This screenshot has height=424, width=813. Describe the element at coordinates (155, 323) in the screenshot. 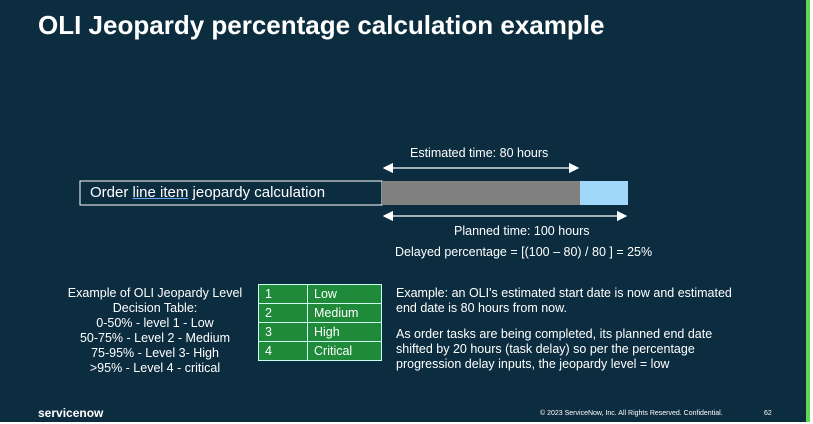

I see `text: 0-50% - level 1 - Low` at that location.